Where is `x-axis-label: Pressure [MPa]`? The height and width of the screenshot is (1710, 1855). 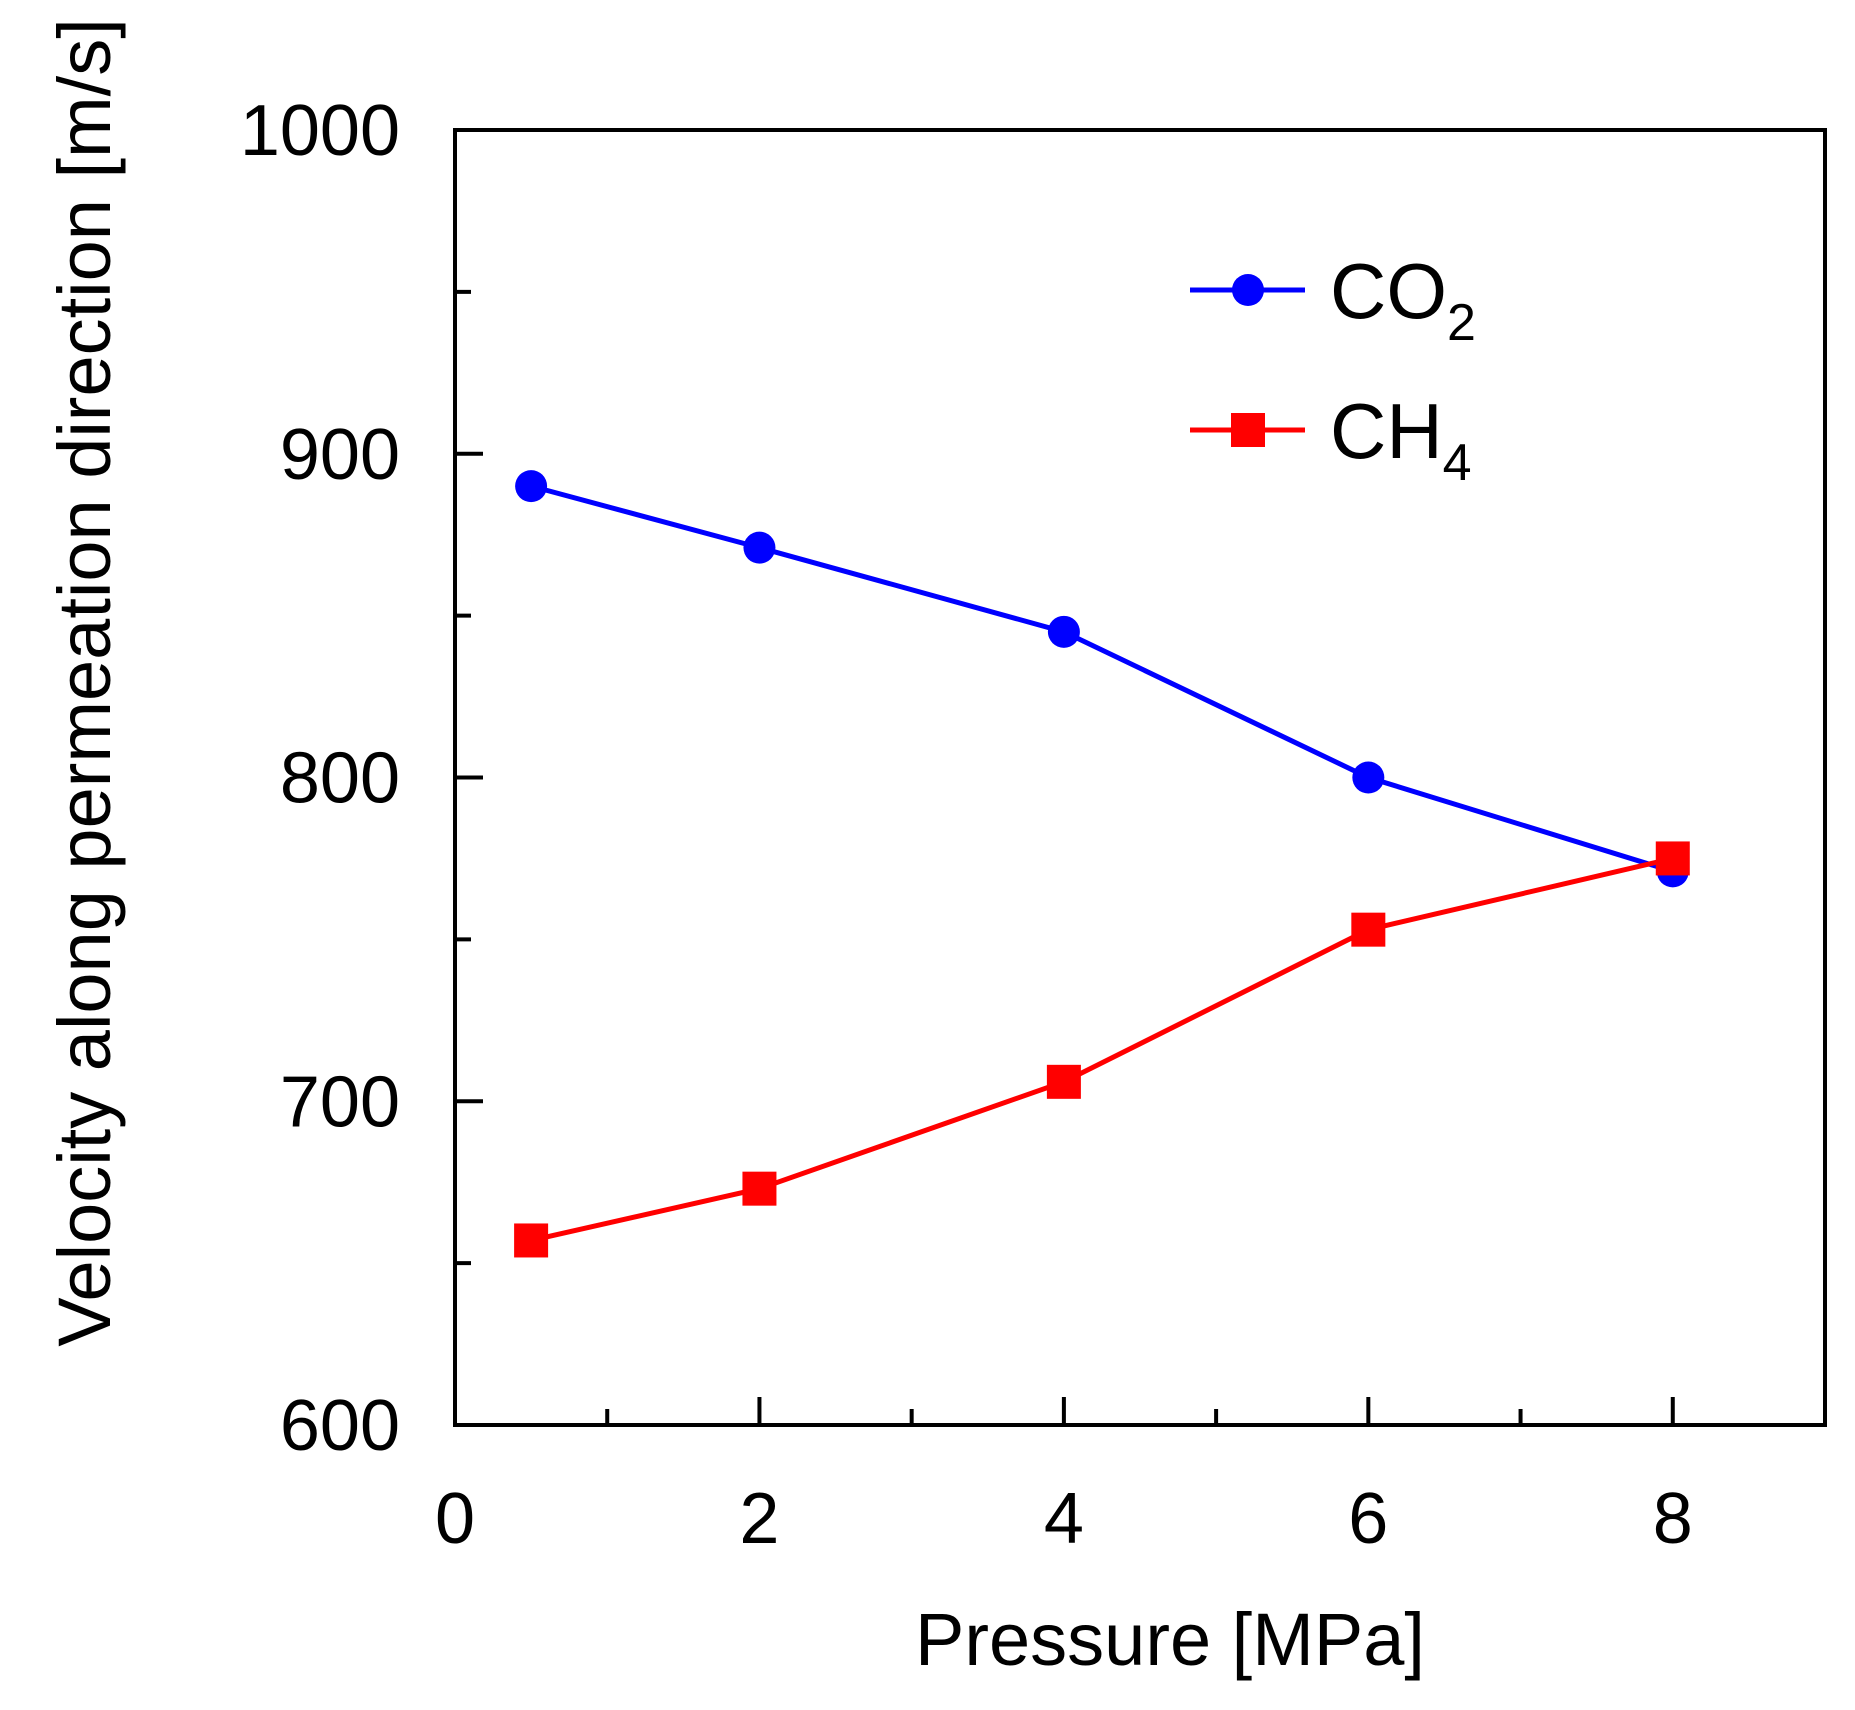
x-axis-label: Pressure [MPa] is located at coordinates (1170, 1639).